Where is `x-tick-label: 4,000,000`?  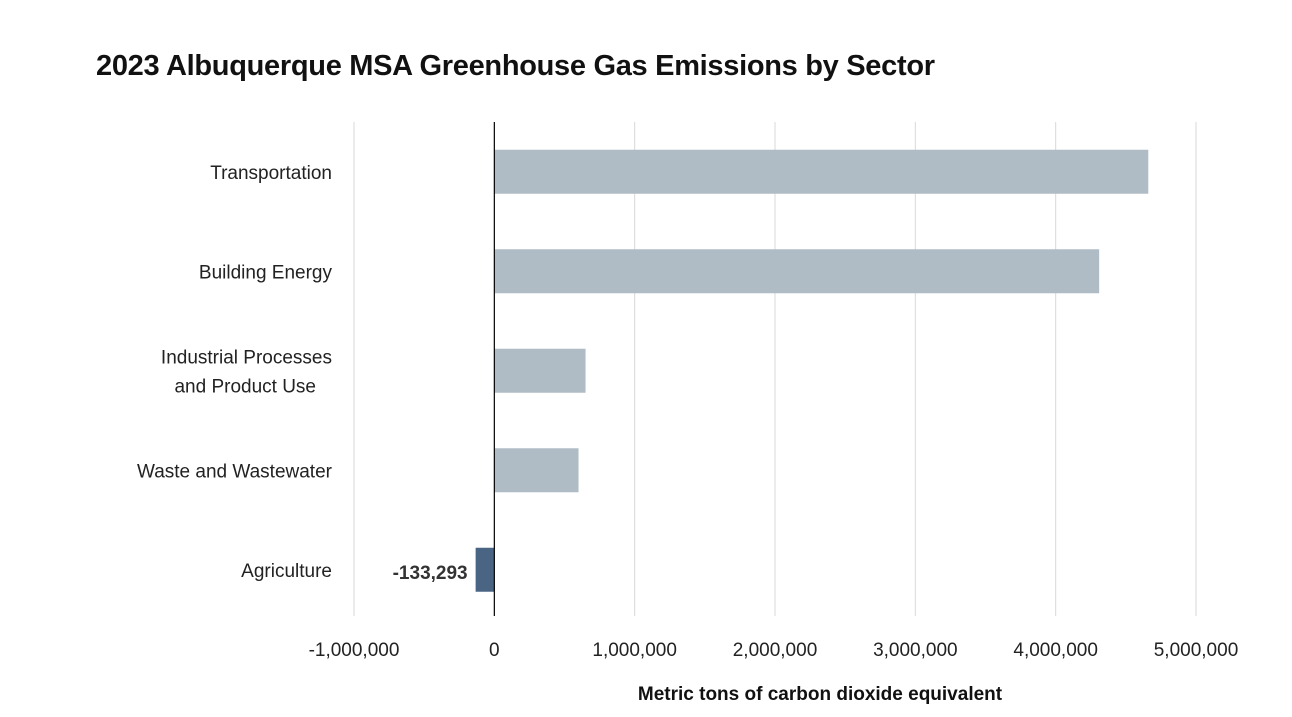 x-tick-label: 4,000,000 is located at coordinates (1055, 650).